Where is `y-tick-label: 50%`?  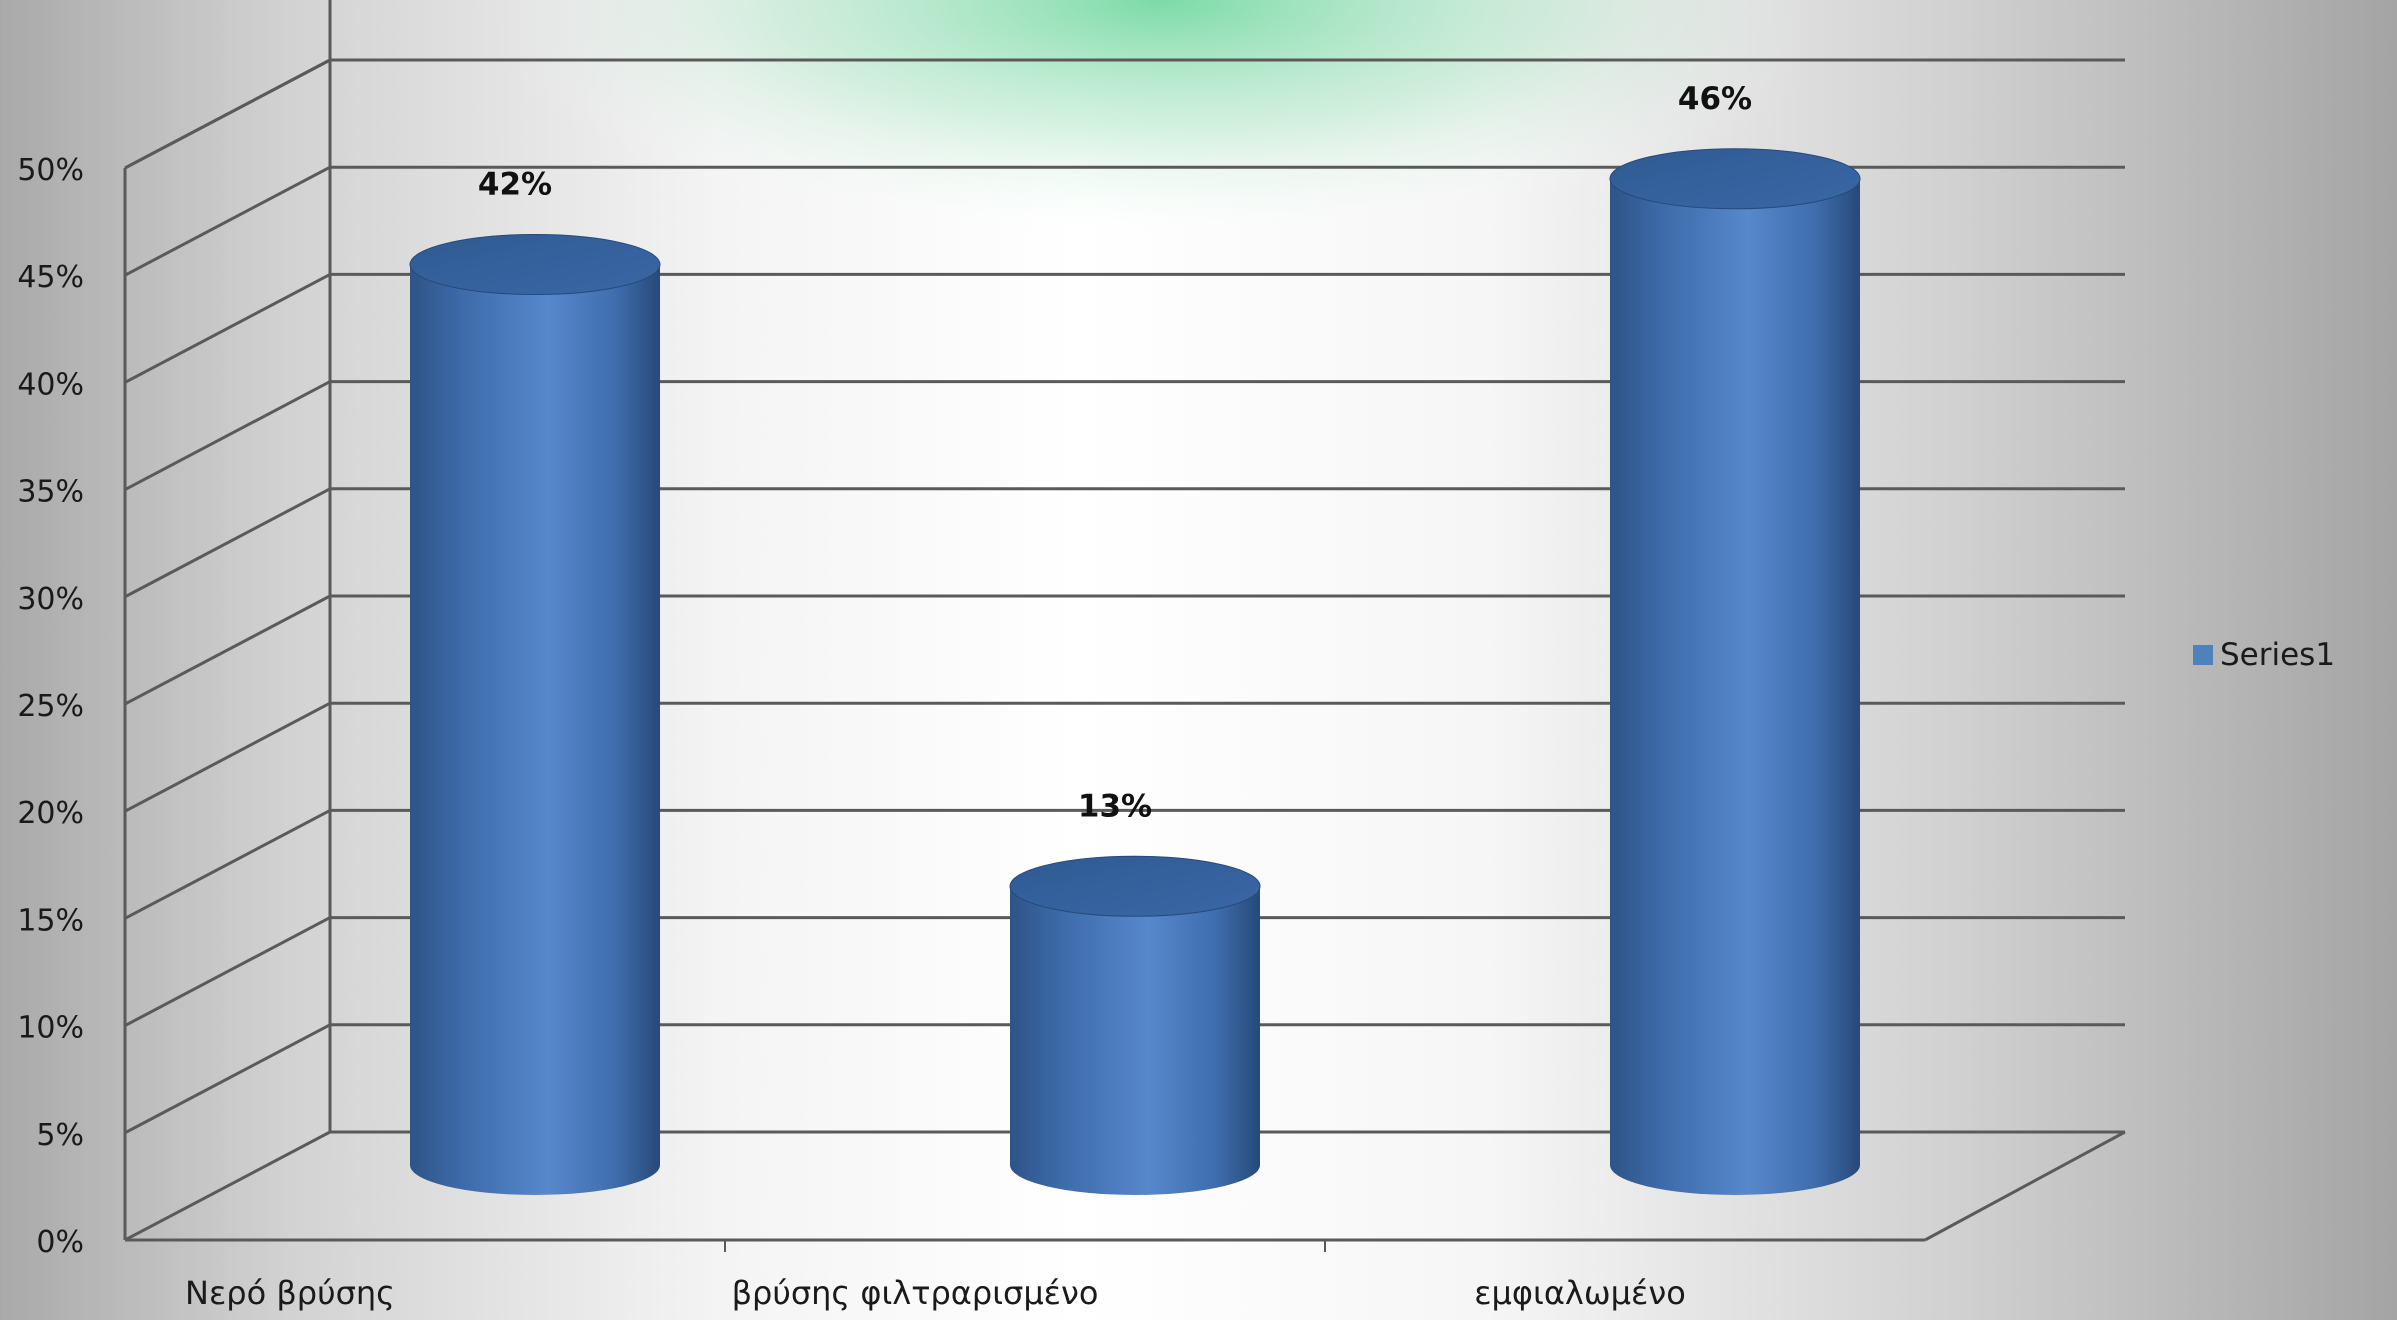 y-tick-label: 50% is located at coordinates (50, 170).